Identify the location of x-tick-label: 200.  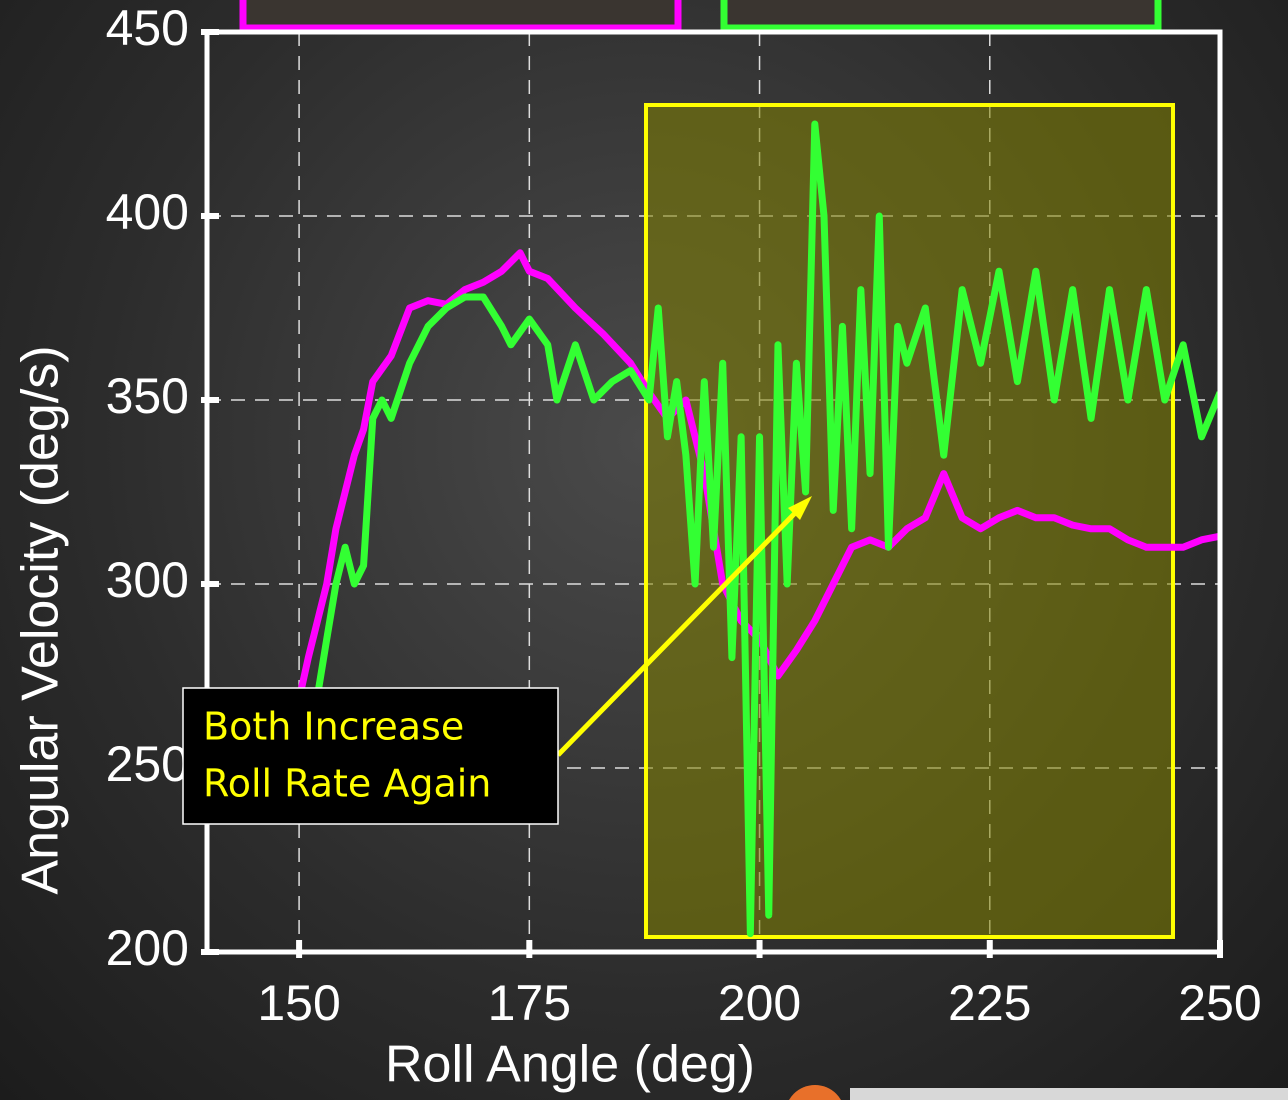
(759, 1003).